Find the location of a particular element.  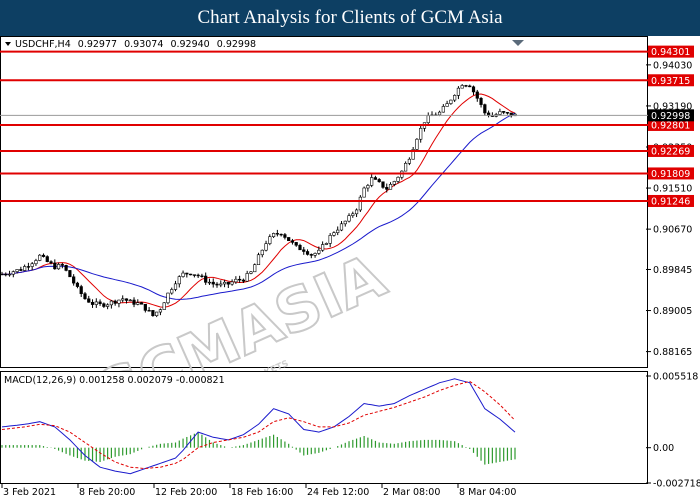

banner-title: Chart Analysis for Clients of GCM Asia is located at coordinates (350, 18).